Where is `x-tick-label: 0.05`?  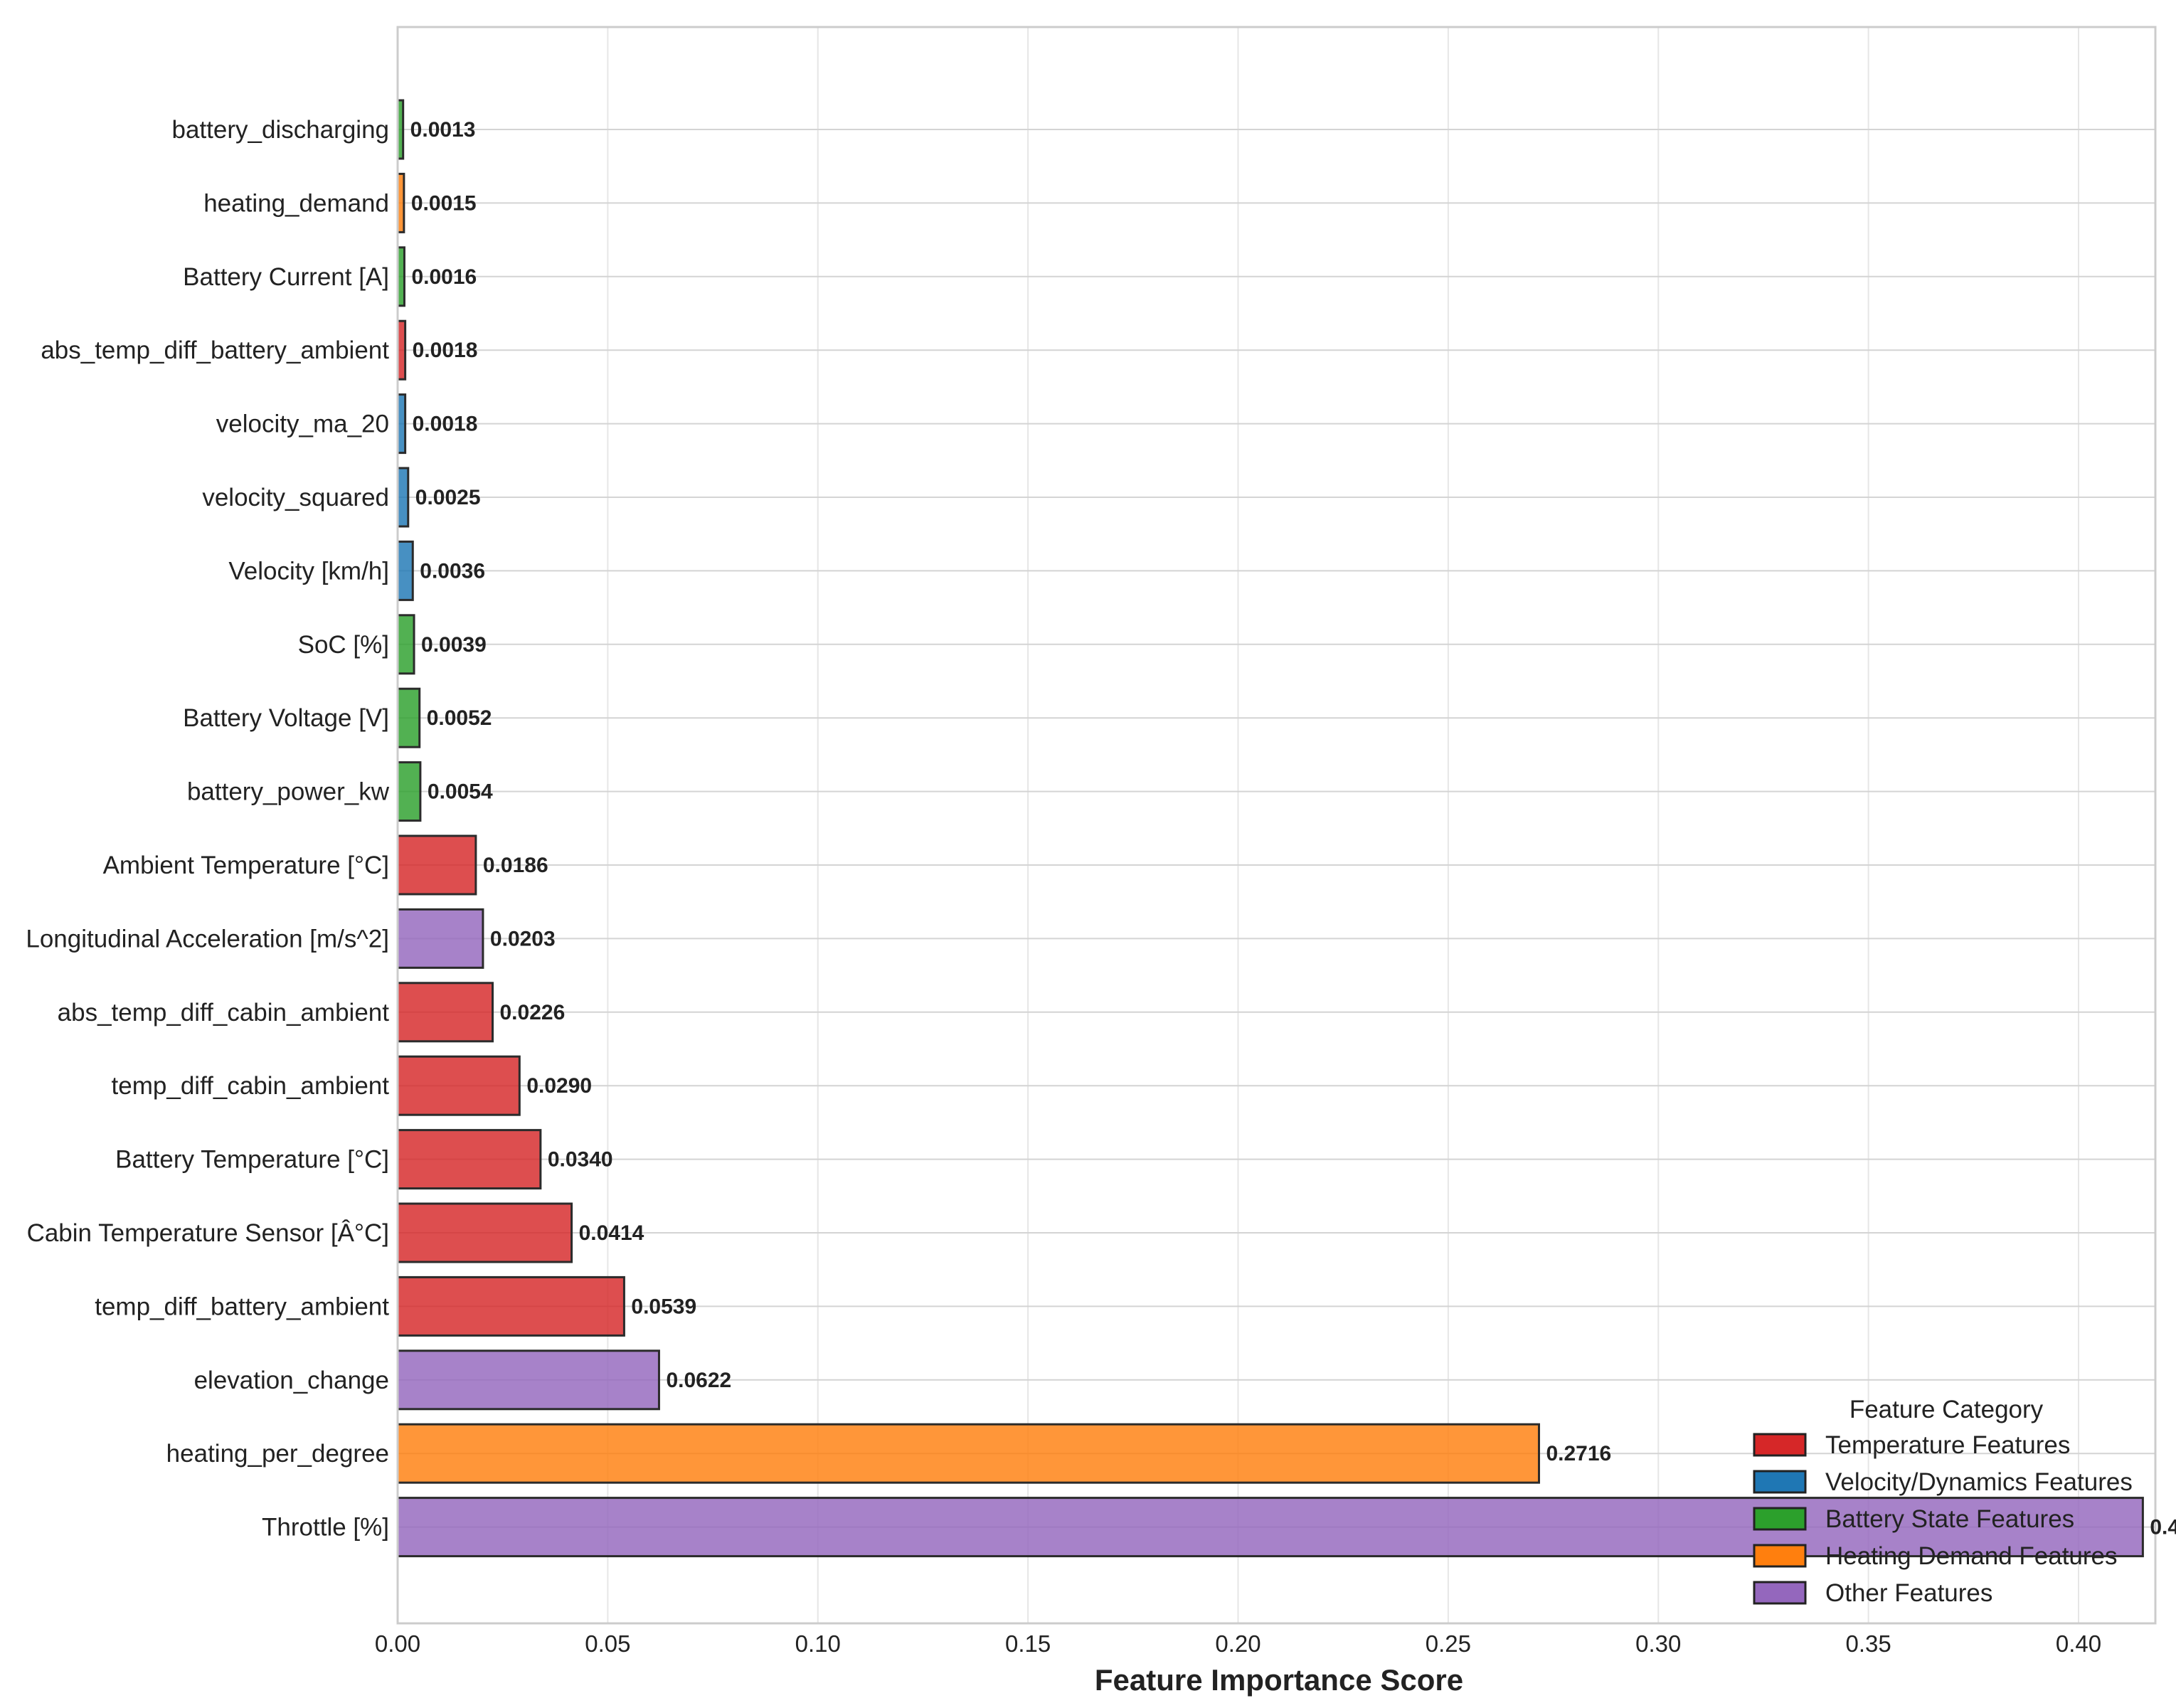 x-tick-label: 0.05 is located at coordinates (607, 1644).